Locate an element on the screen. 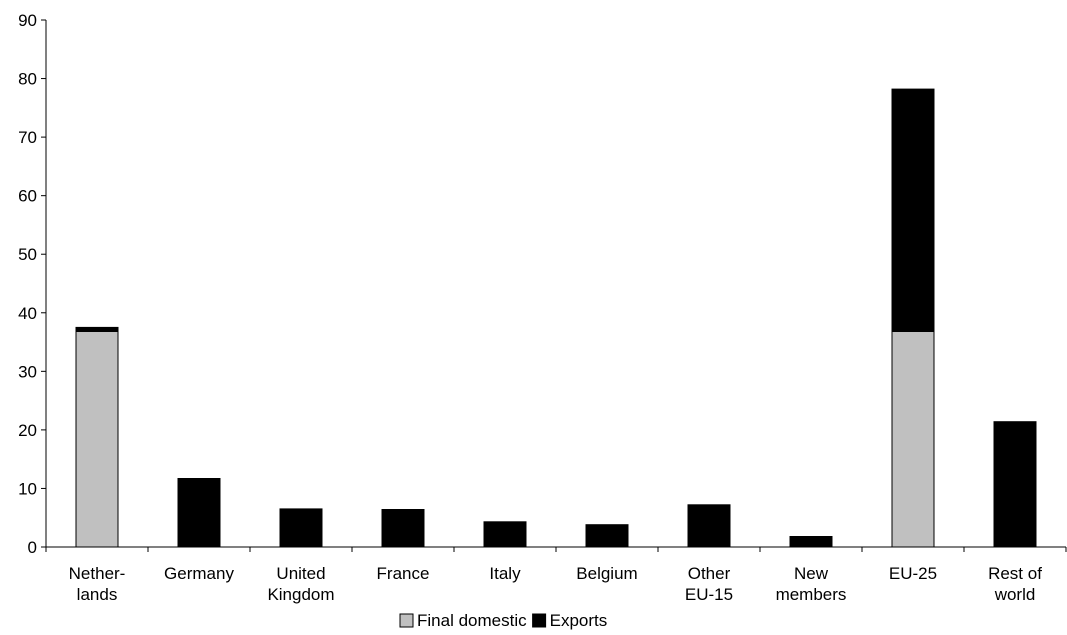  y-tick-label: 60 is located at coordinates (27, 196).